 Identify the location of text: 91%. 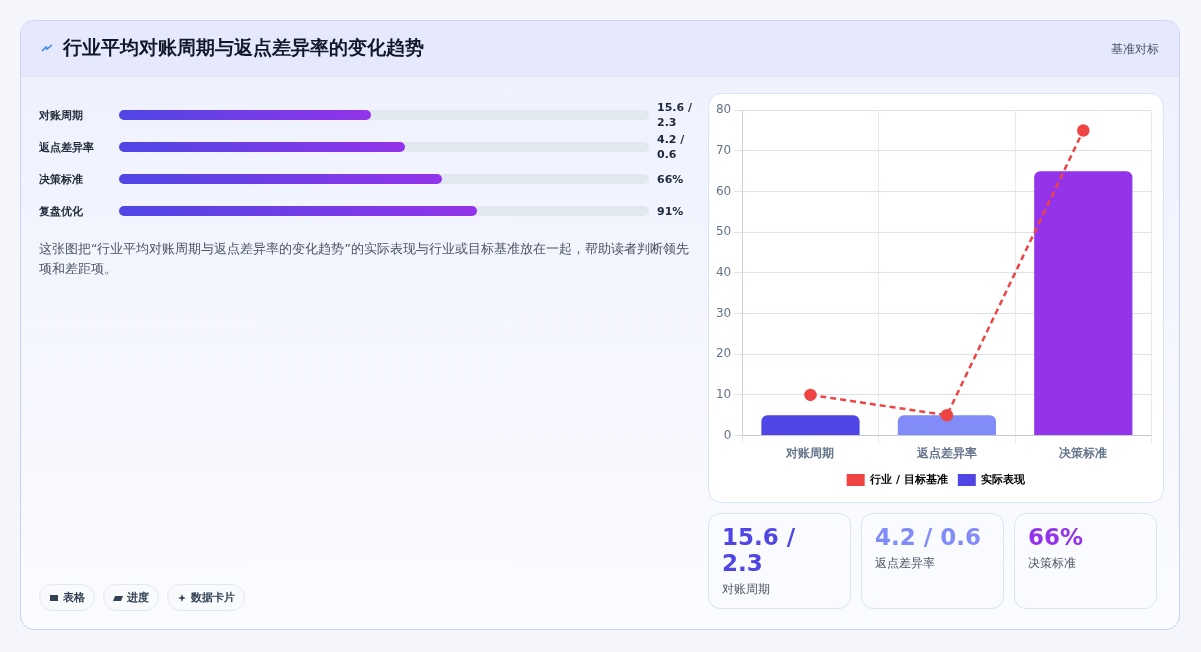
(671, 211).